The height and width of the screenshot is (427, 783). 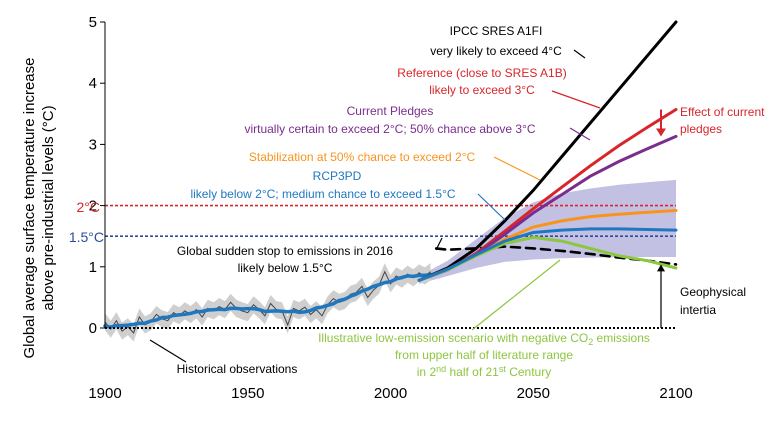 I want to click on y-tick-label-5: 5, so click(x=93, y=22).